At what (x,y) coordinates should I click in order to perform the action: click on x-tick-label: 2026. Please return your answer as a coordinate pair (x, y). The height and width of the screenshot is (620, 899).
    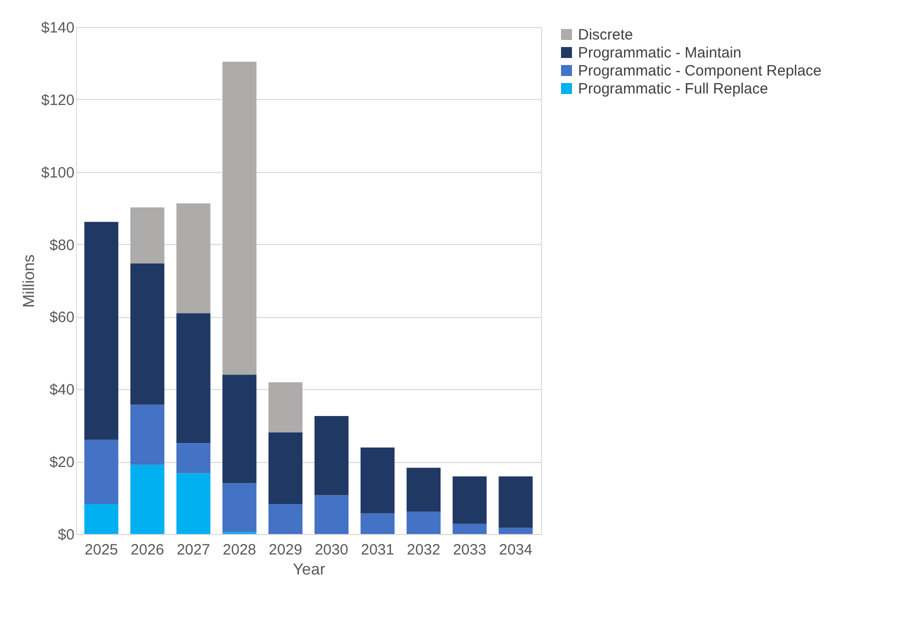
    Looking at the image, I should click on (147, 550).